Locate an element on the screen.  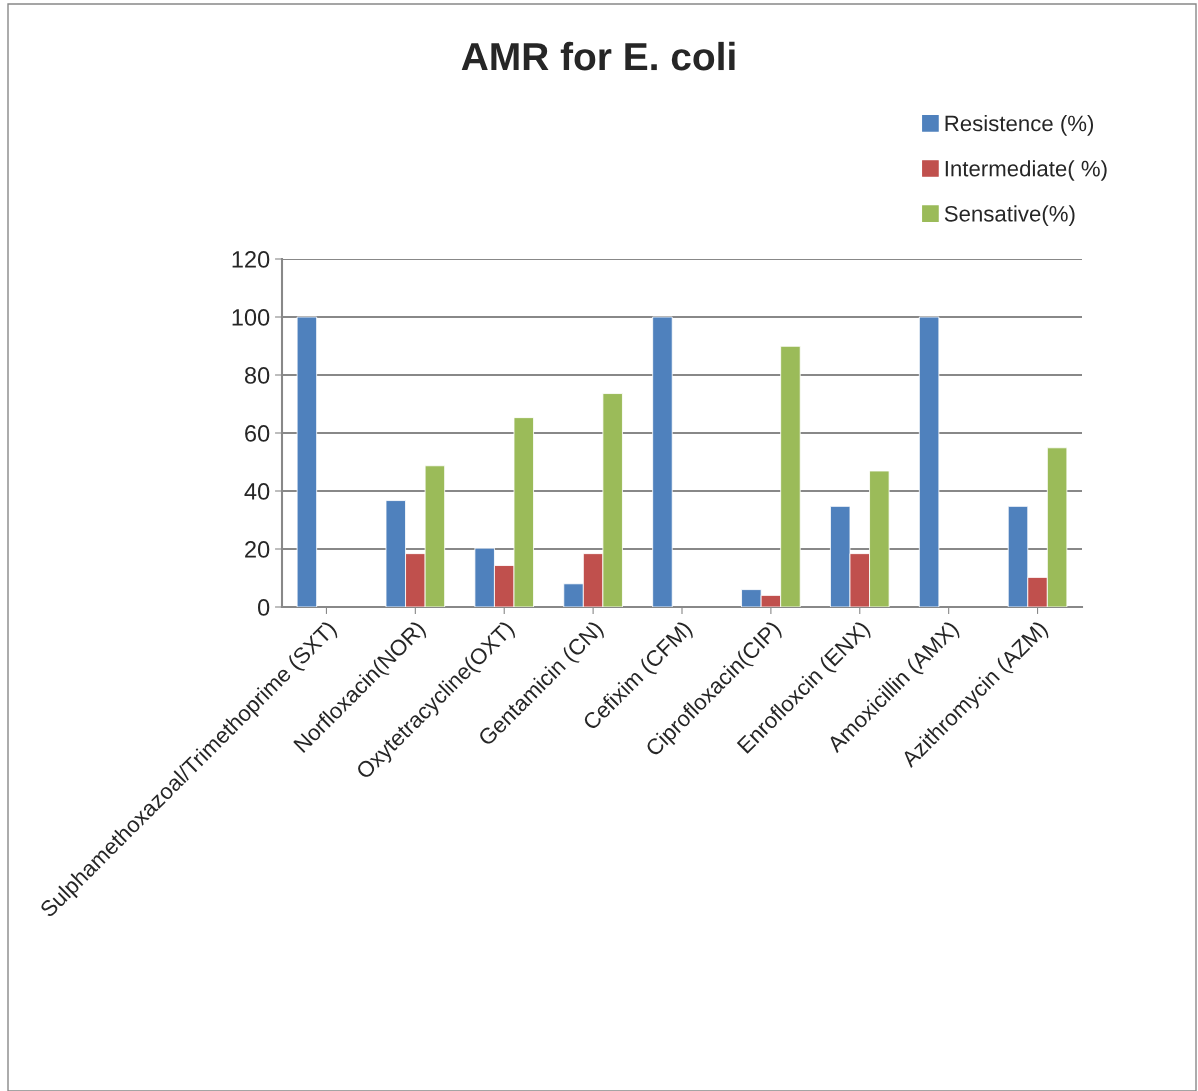
y-tick-label: 0 is located at coordinates (263, 607).